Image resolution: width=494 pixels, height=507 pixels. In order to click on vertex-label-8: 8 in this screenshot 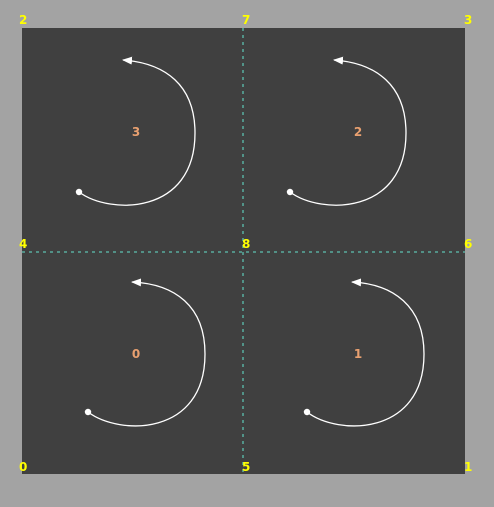, I will do `click(246, 244)`.